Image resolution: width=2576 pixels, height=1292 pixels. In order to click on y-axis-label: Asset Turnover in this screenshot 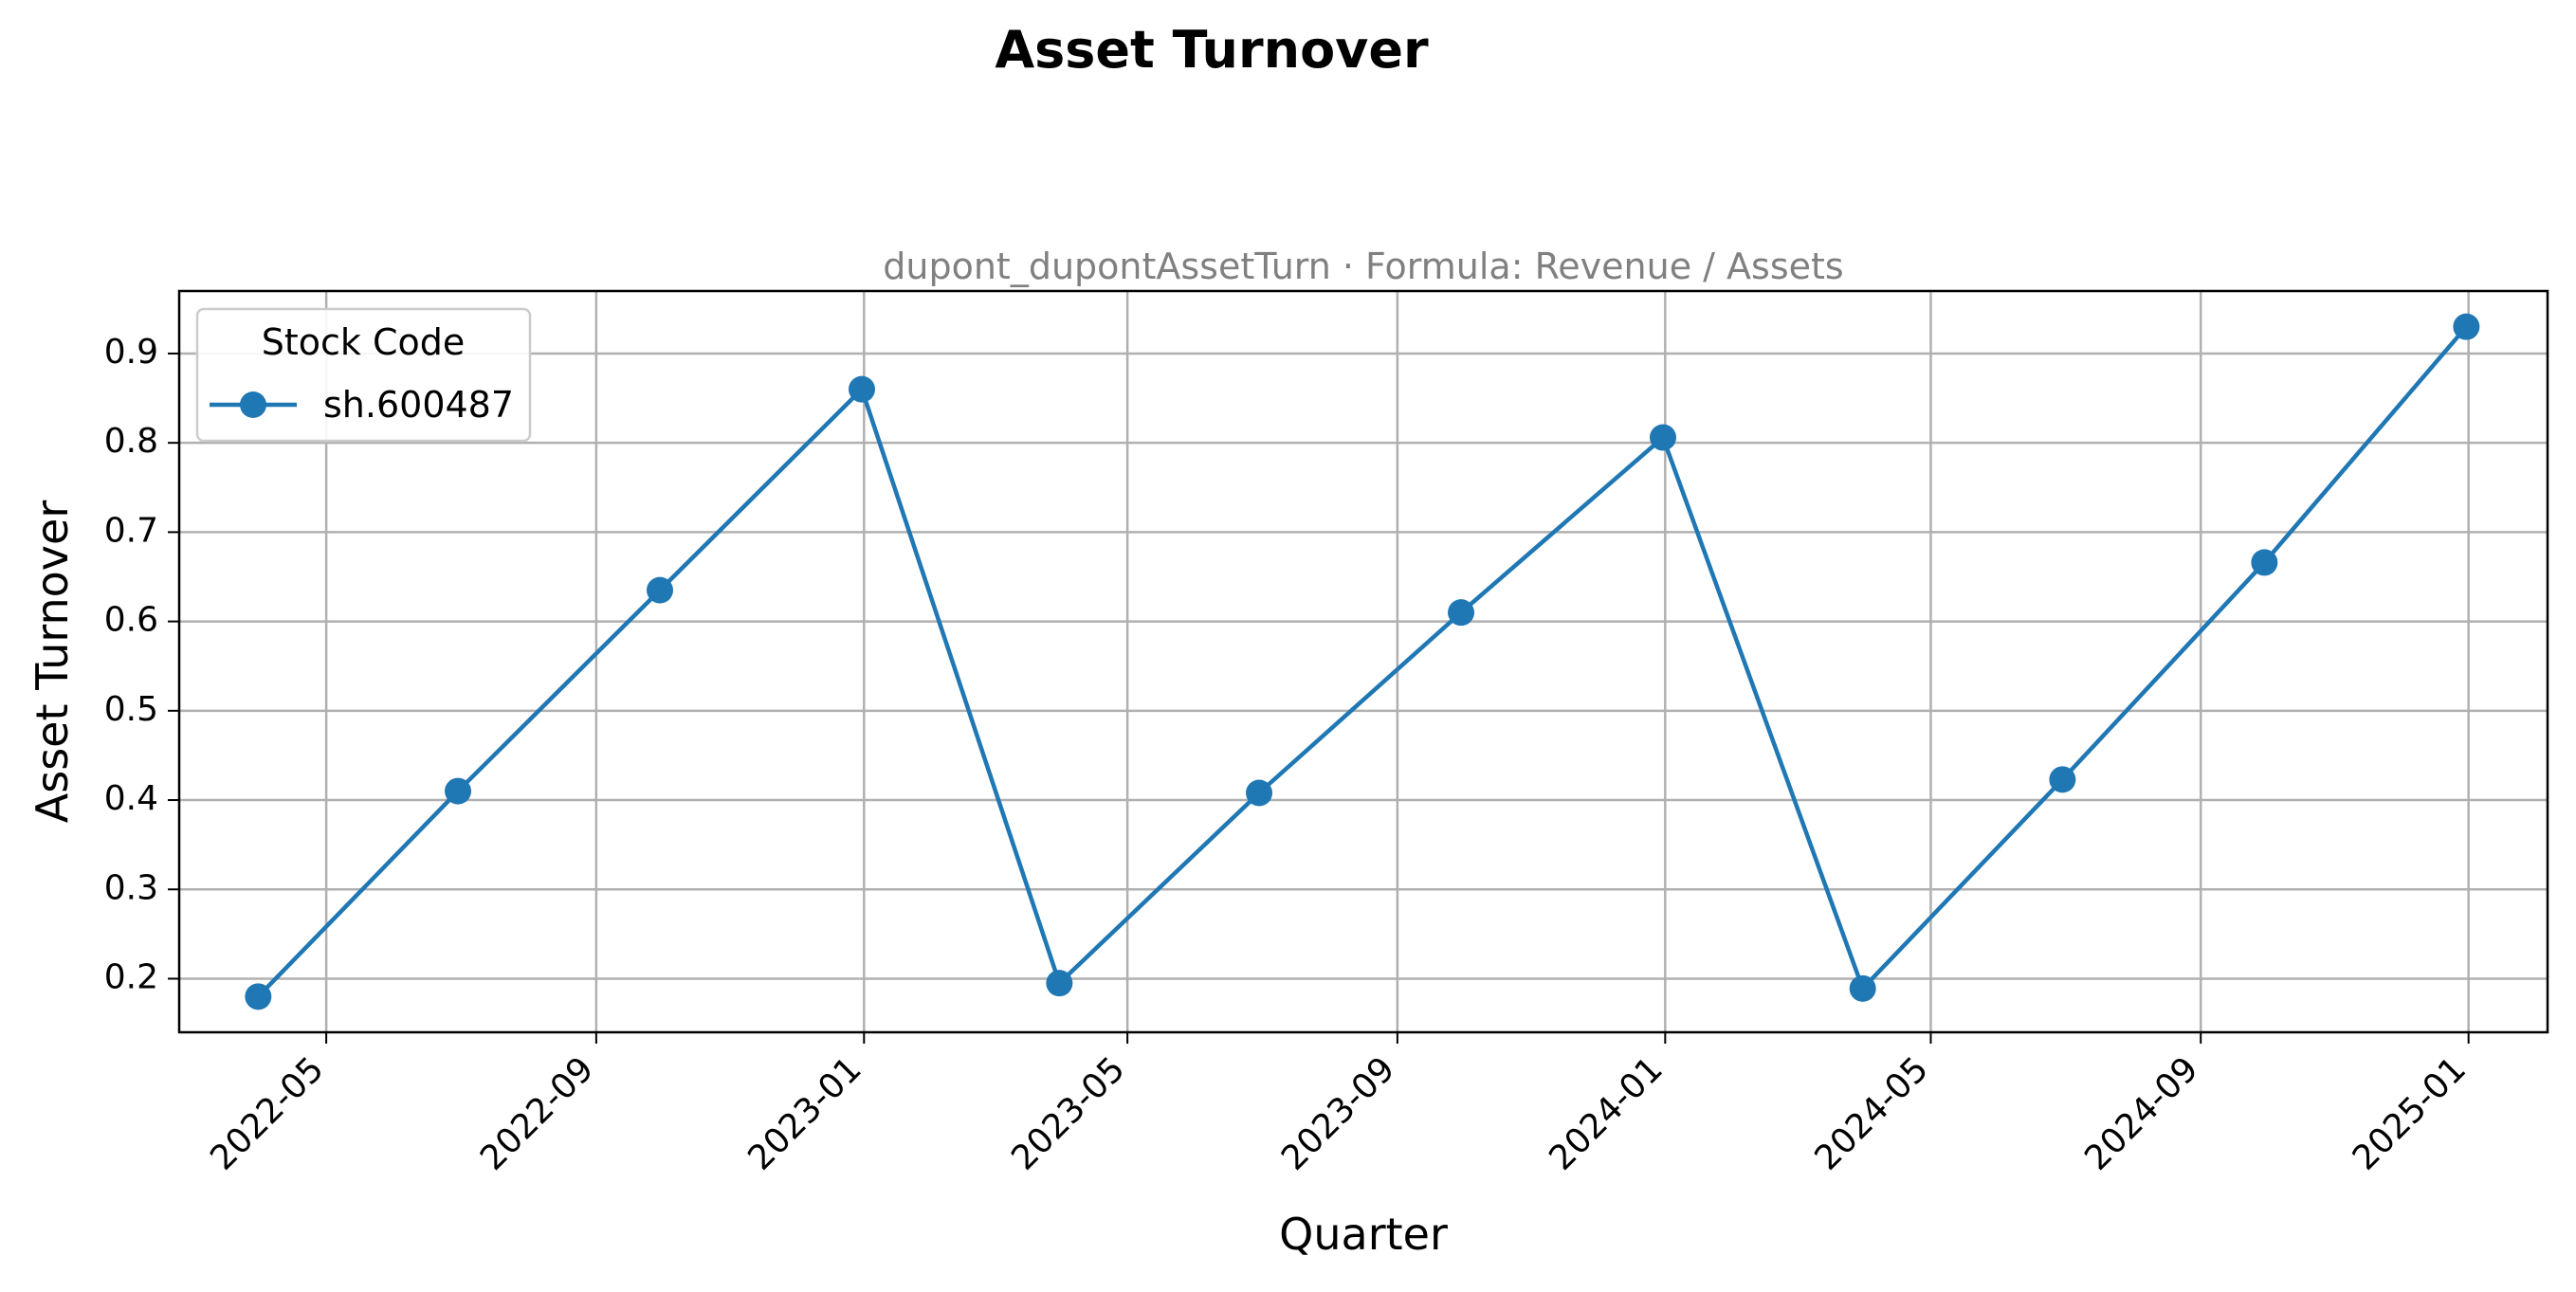, I will do `click(52, 662)`.